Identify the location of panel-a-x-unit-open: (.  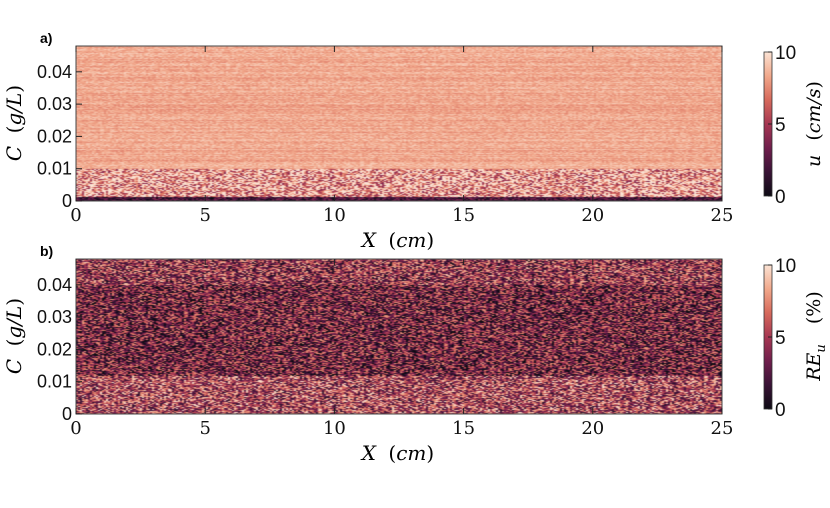
(392, 240).